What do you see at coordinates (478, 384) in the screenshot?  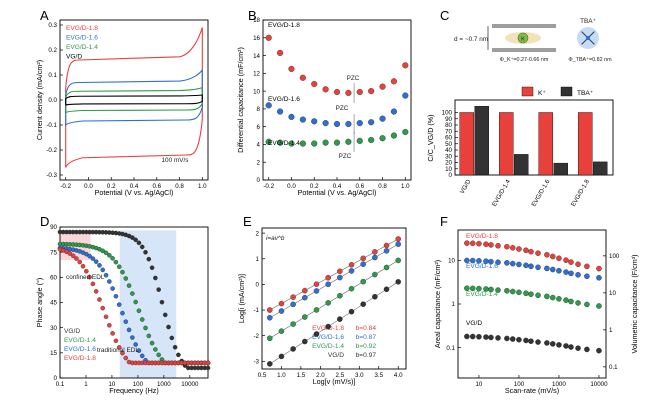 I see `panel-f-xtick-label: 10` at bounding box center [478, 384].